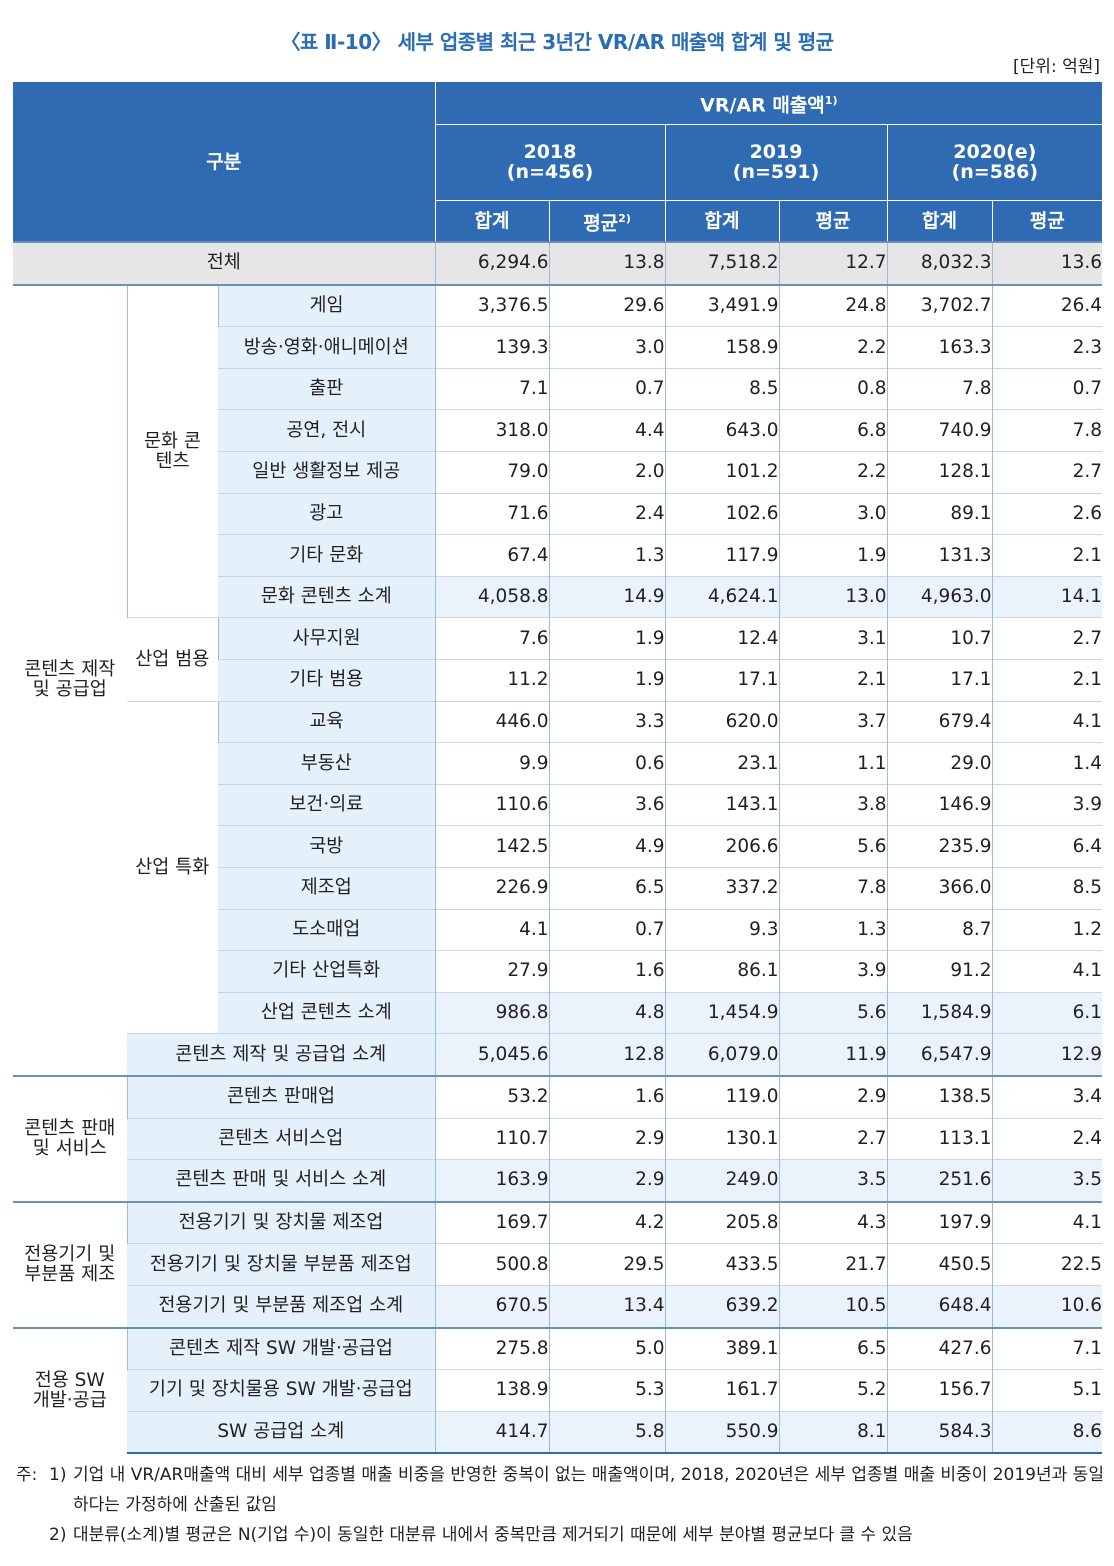  Describe the element at coordinates (558, 388) in the screenshot. I see `table-row: 출판 7.1 0.7 8.5 0.8 7.8 0.7` at that location.